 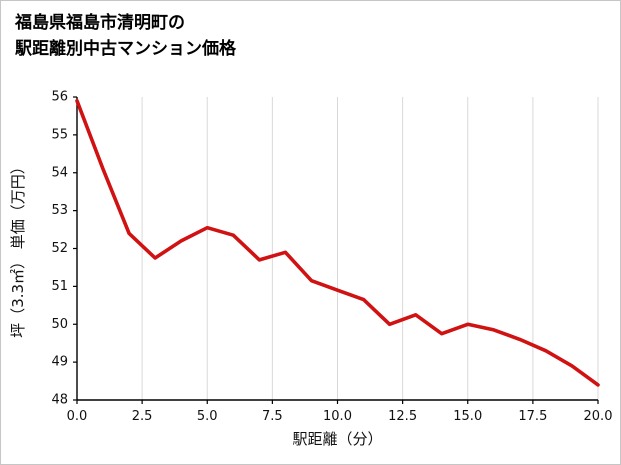 What do you see at coordinates (59, 172) in the screenshot?
I see `y-tick-label: 54` at bounding box center [59, 172].